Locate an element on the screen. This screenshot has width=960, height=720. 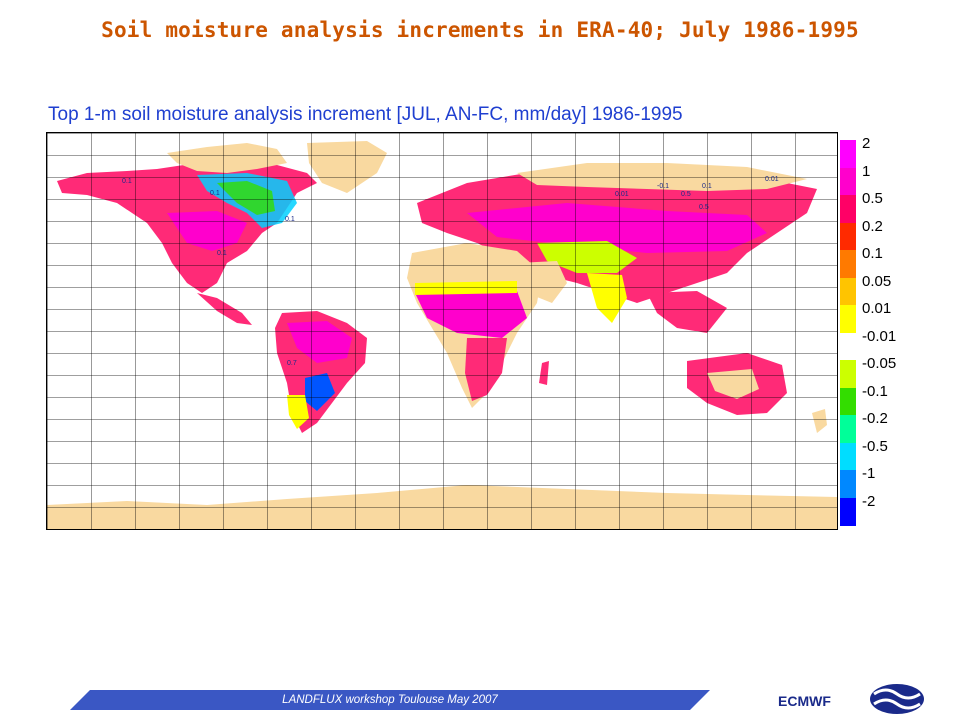
footer-text: LANDFLUX workshop Toulouse May 2007 is located at coordinates (390, 700).